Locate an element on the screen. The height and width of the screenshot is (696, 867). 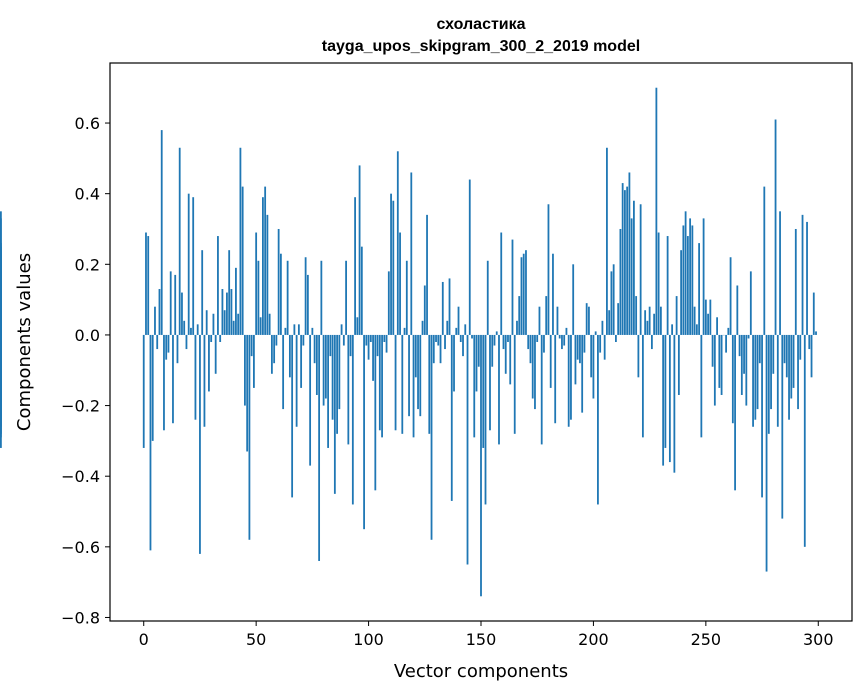
y-tick-label: 0.4 is located at coordinates (87, 194).